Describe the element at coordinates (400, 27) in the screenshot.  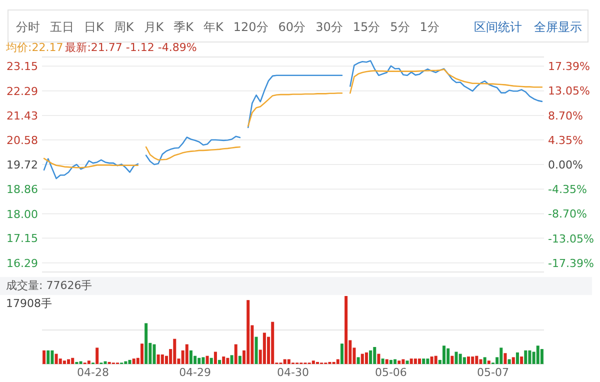
I see `text: 5分` at that location.